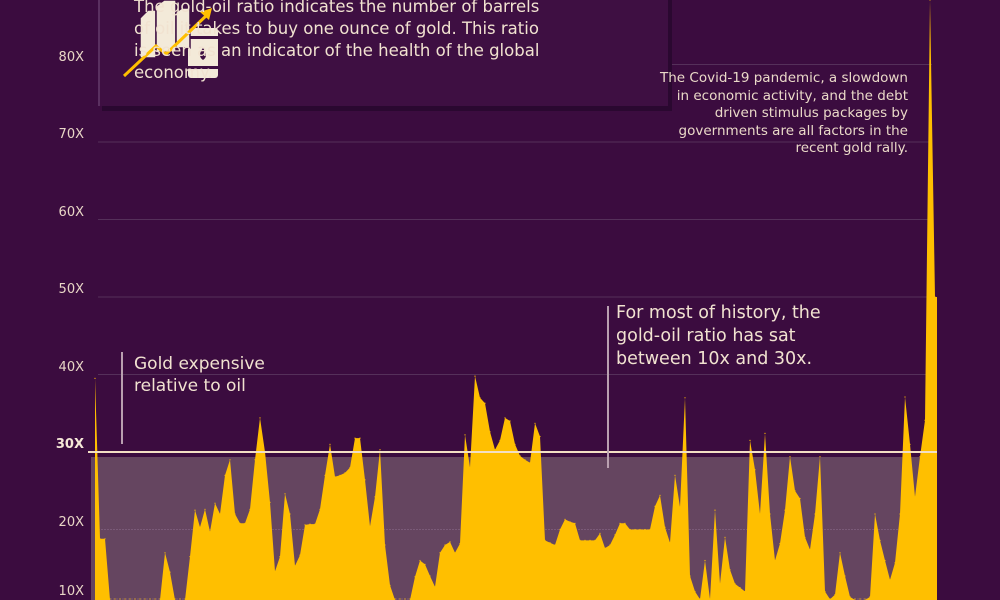 The height and width of the screenshot is (600, 1000). Describe the element at coordinates (71, 522) in the screenshot. I see `y-tick-label: 20X` at that location.